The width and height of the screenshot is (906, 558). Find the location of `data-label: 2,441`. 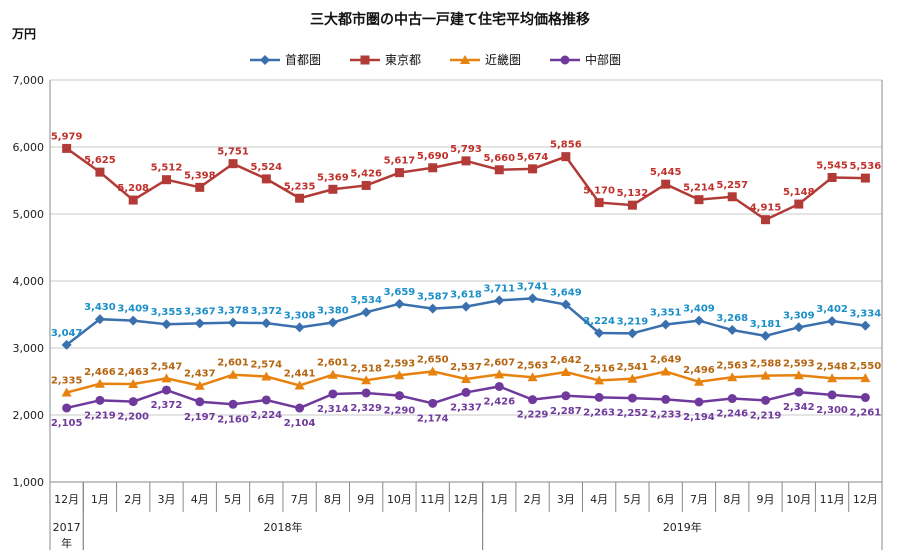

data-label: 2,441 is located at coordinates (300, 373).